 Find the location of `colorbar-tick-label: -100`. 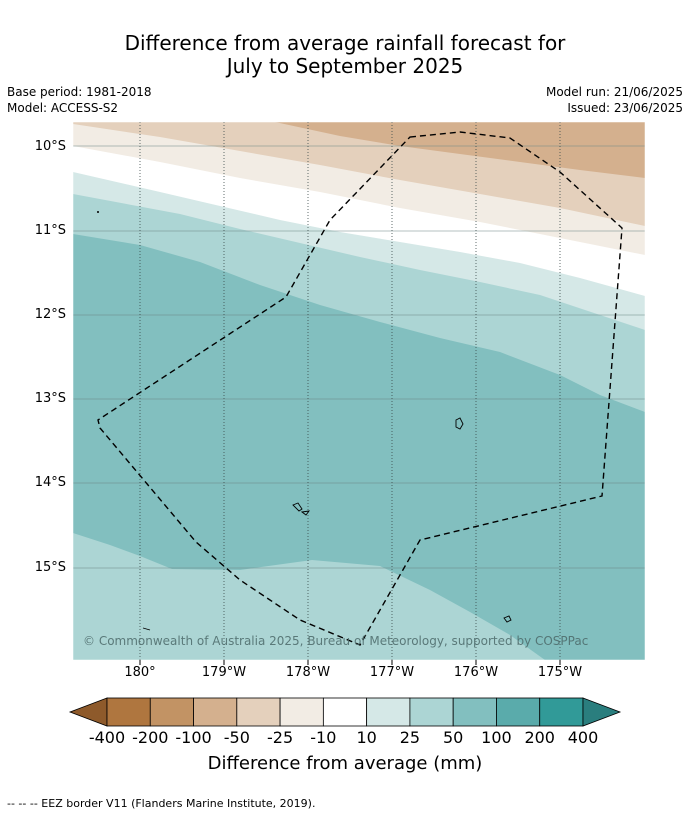

colorbar-tick-label: -100 is located at coordinates (193, 737).